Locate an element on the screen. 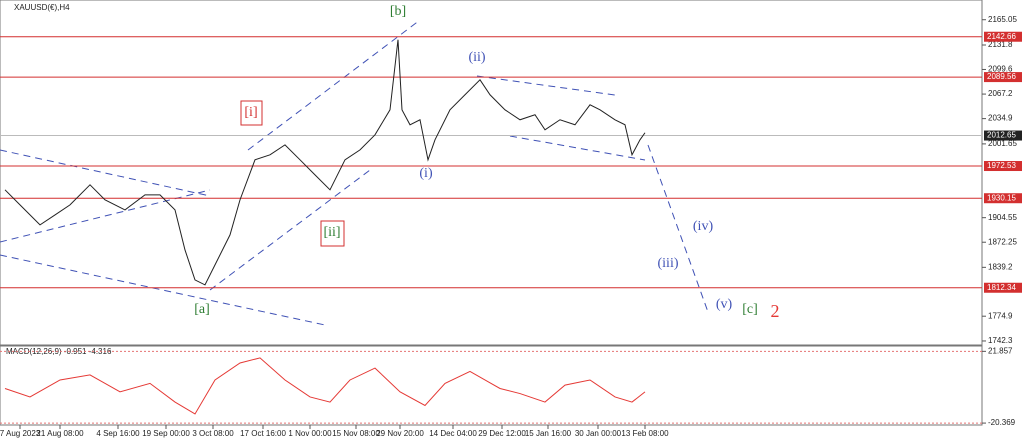 The width and height of the screenshot is (1024, 446). wave-label: (i) is located at coordinates (426, 173).